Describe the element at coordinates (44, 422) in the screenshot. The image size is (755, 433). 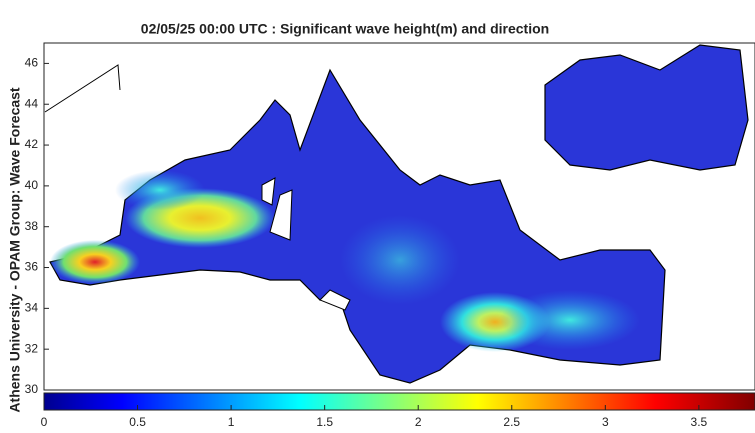
I see `colorbar-tick-label: 0` at that location.